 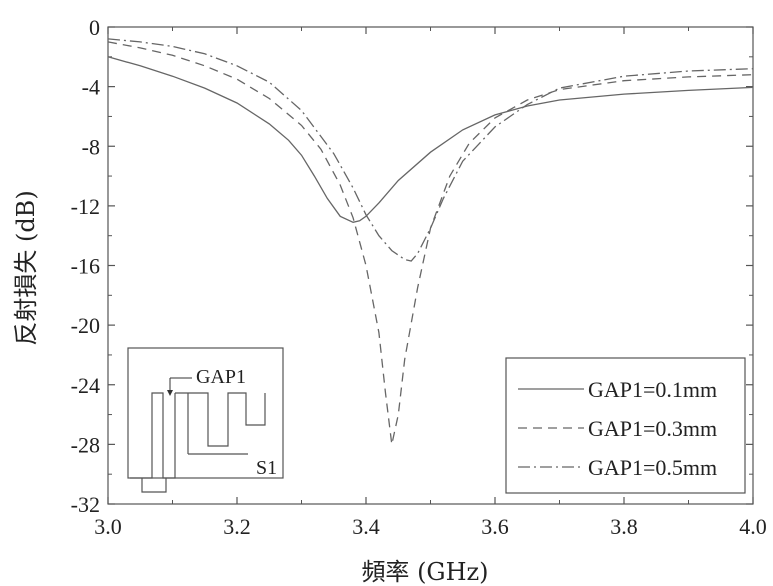 What do you see at coordinates (85, 385) in the screenshot?
I see `y-tick-label: -24` at bounding box center [85, 385].